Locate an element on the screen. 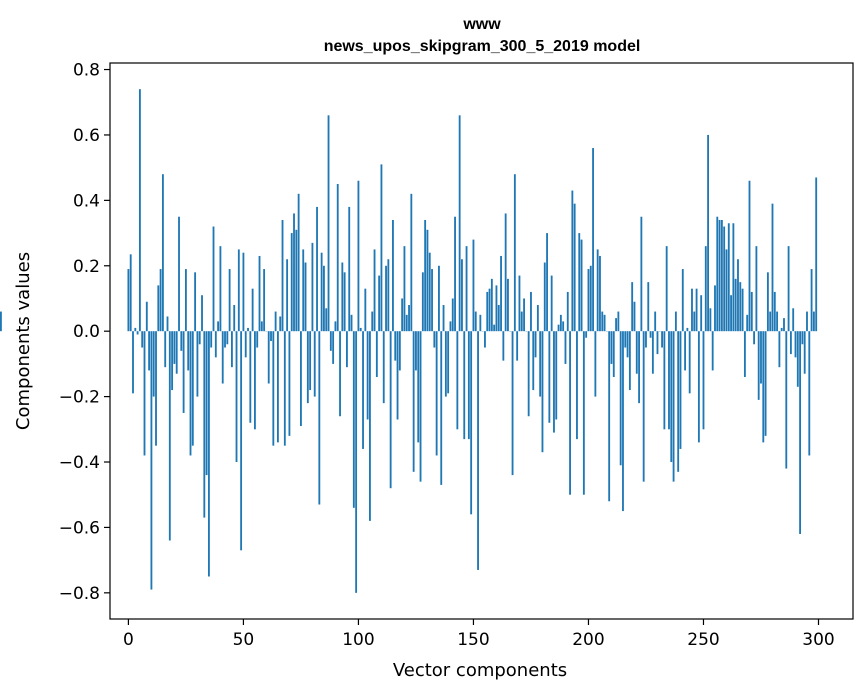  x-tick-label: 0 is located at coordinates (128, 640).